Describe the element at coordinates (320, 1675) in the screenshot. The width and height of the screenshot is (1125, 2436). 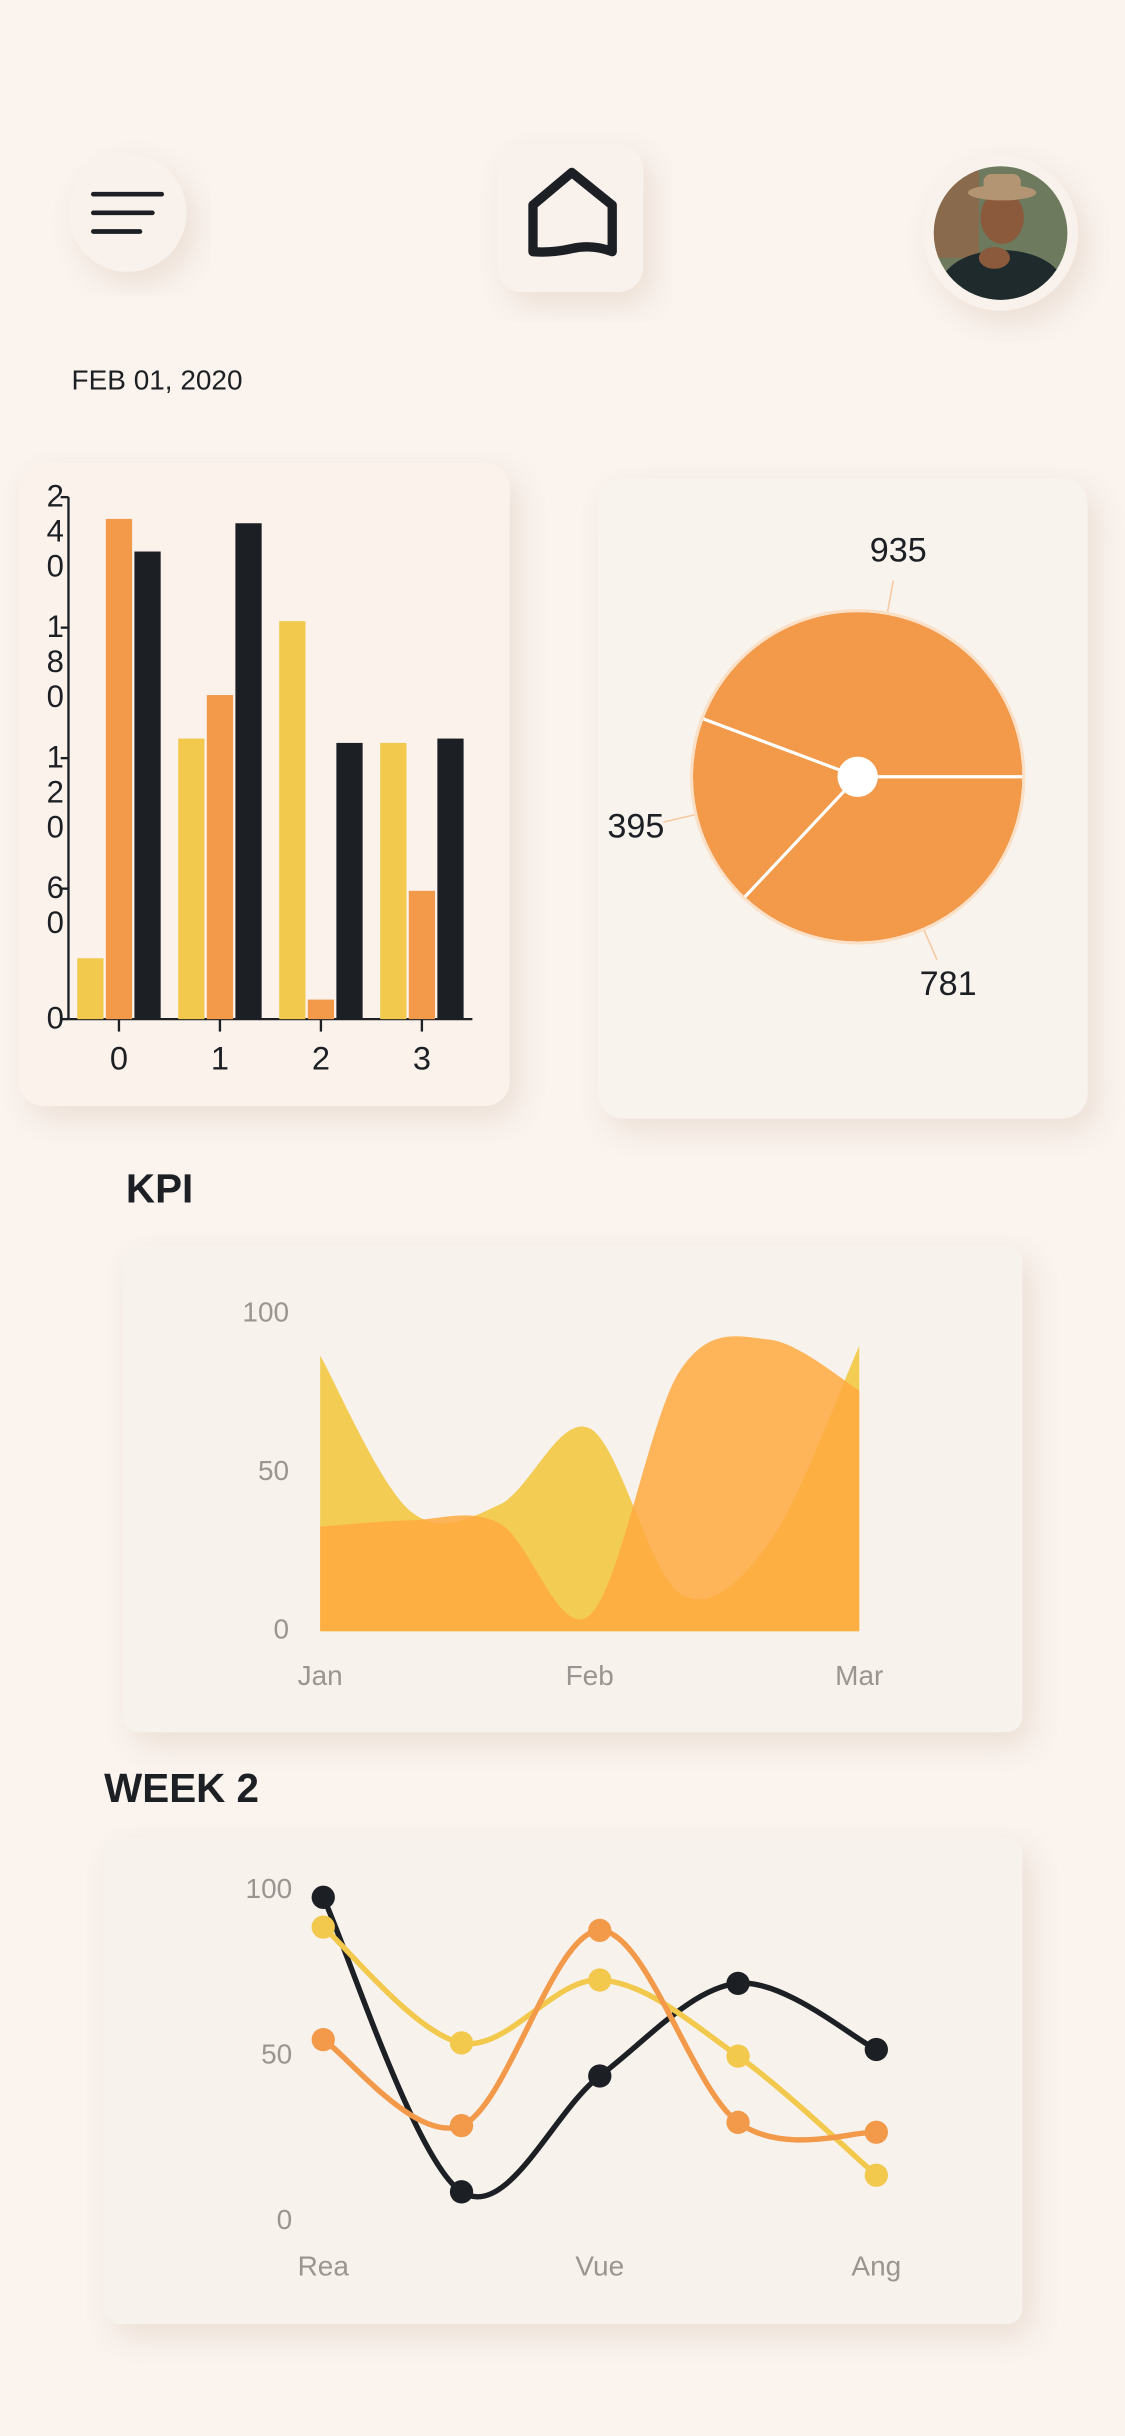
I see `x-tick-label: Jan` at that location.